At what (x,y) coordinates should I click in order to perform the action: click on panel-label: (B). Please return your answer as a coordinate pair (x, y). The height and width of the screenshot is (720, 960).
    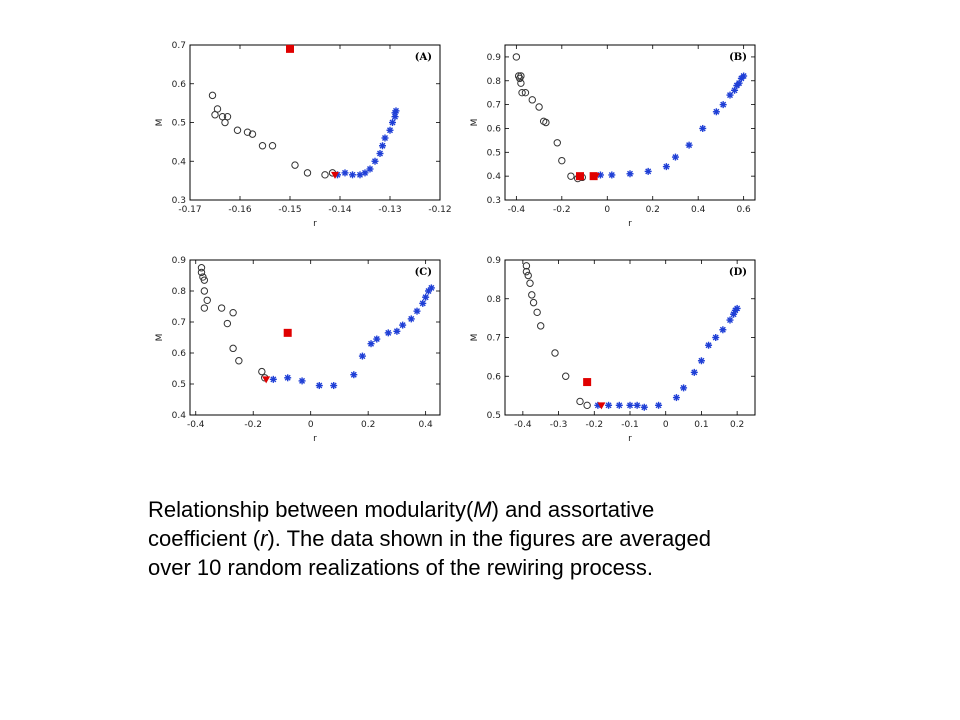
    Looking at the image, I should click on (738, 57).